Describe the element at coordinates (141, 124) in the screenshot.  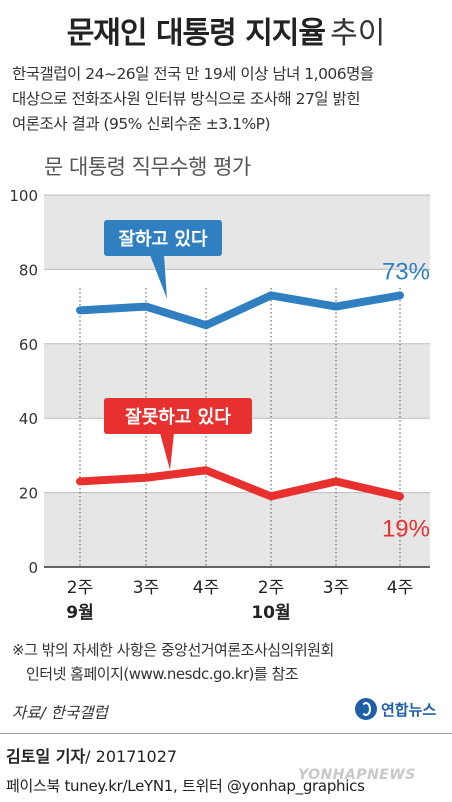
I see `description-line: 여론조사 결과 (95% 신뢰수준 ±3.1%P)` at that location.